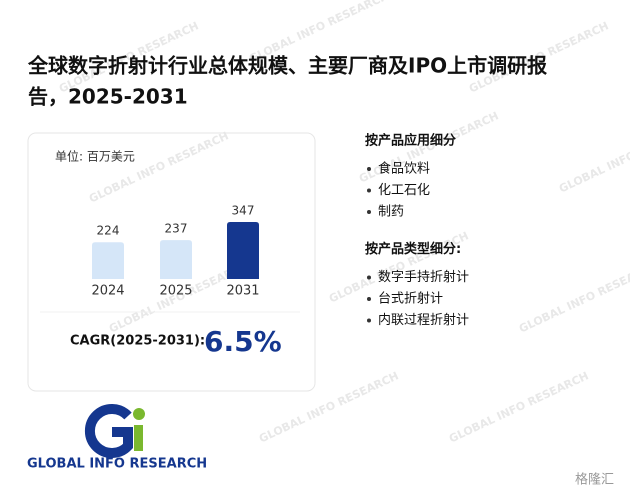  I want to click on title: 全球数字折射计行业总体规模、主要厂商及IPO上市调研报, so click(287, 66).